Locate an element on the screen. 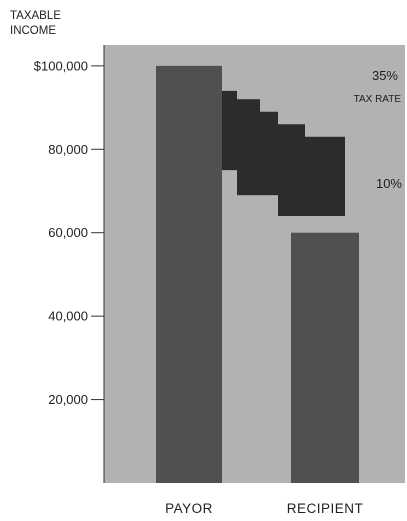 Image resolution: width=407 pixels, height=521 pixels. bar-recipient is located at coordinates (325, 357).